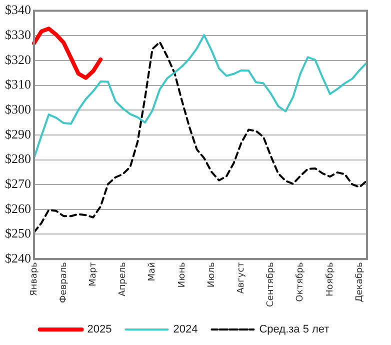 The width and height of the screenshot is (391, 345). Describe the element at coordinates (301, 282) in the screenshot. I see `x-tick-label: Октябрь` at that location.